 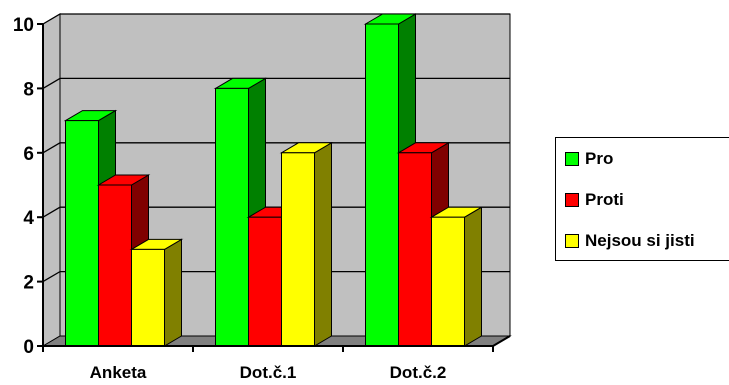 What do you see at coordinates (24, 186) in the screenshot?
I see `y-tick-labels: 0 2 4 6 8 10` at bounding box center [24, 186].